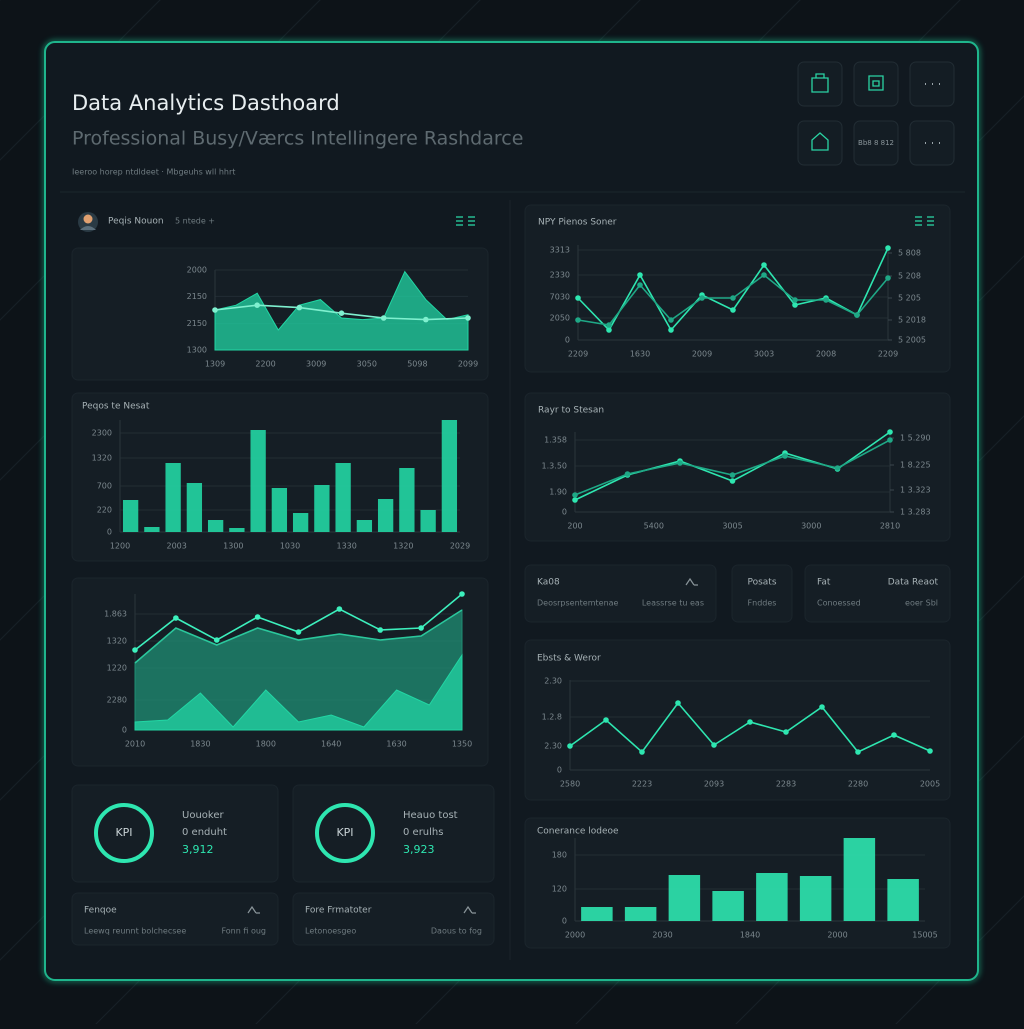 The height and width of the screenshot is (1029, 1024). What do you see at coordinates (204, 832) in the screenshot?
I see `kpi-line: 0 enduht` at bounding box center [204, 832].